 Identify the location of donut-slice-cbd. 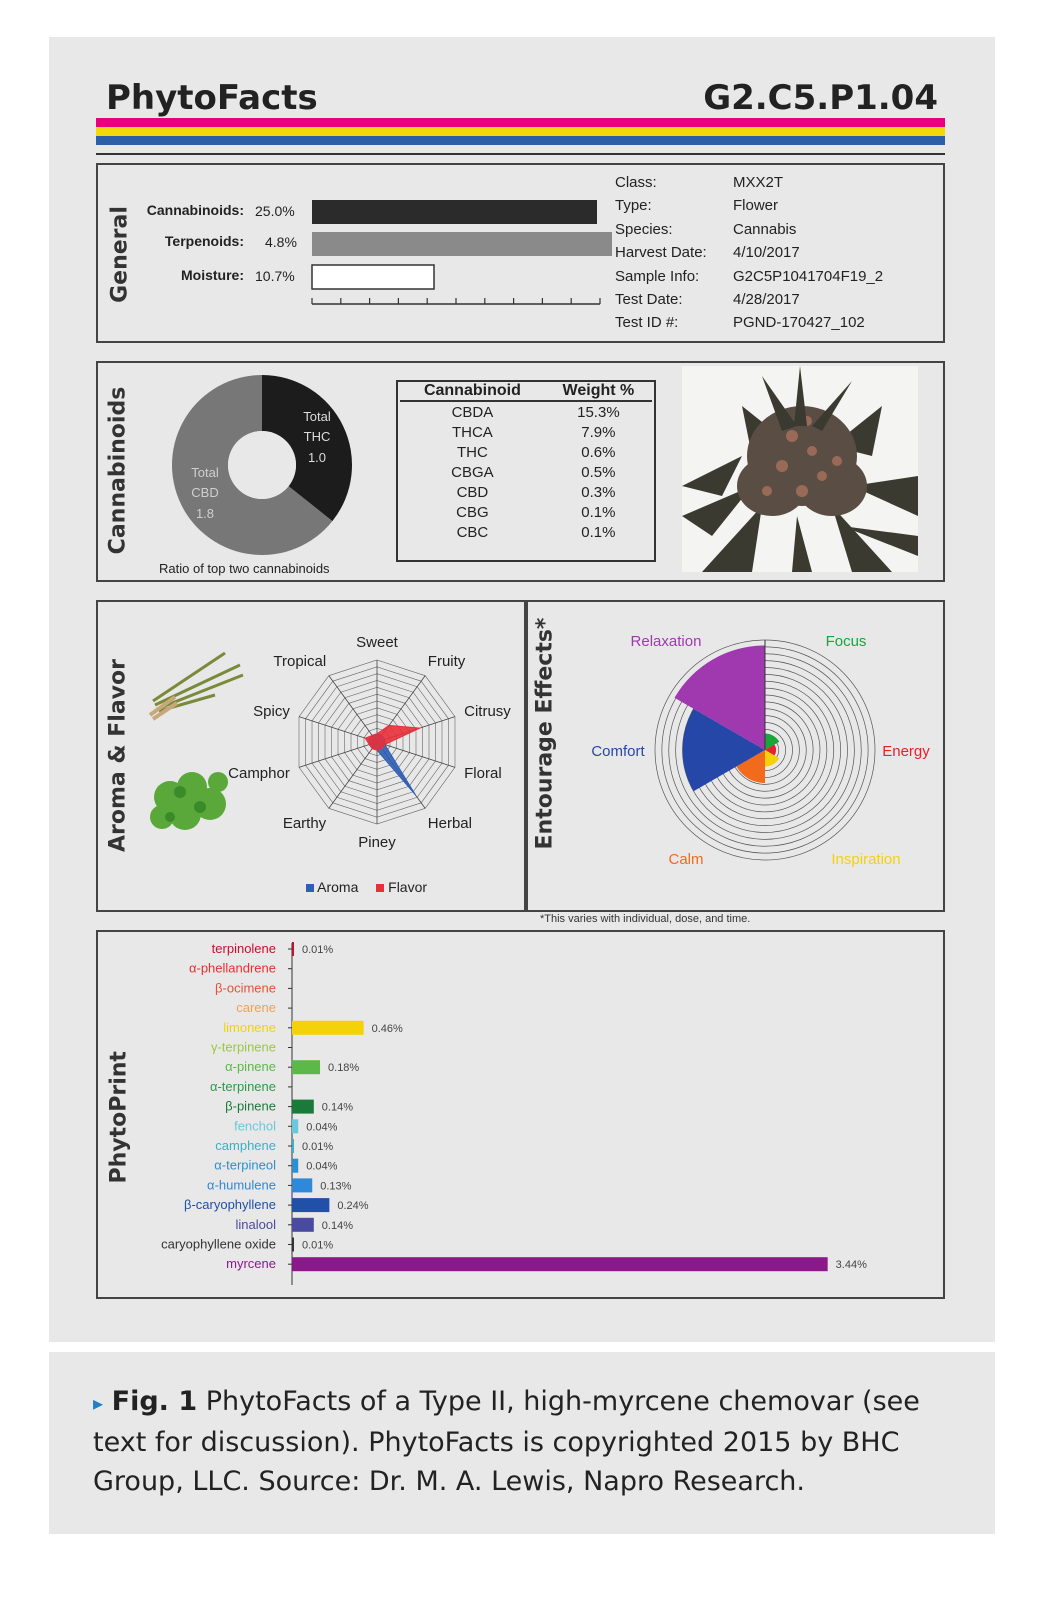
(252, 465).